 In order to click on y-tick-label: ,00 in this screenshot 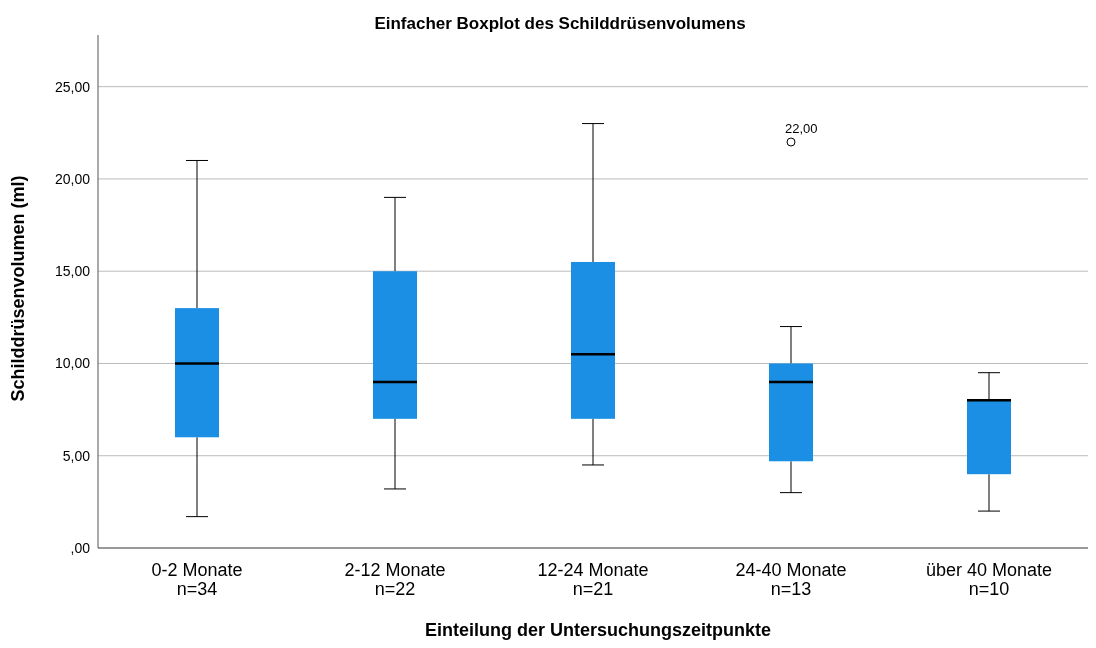, I will do `click(80, 547)`.